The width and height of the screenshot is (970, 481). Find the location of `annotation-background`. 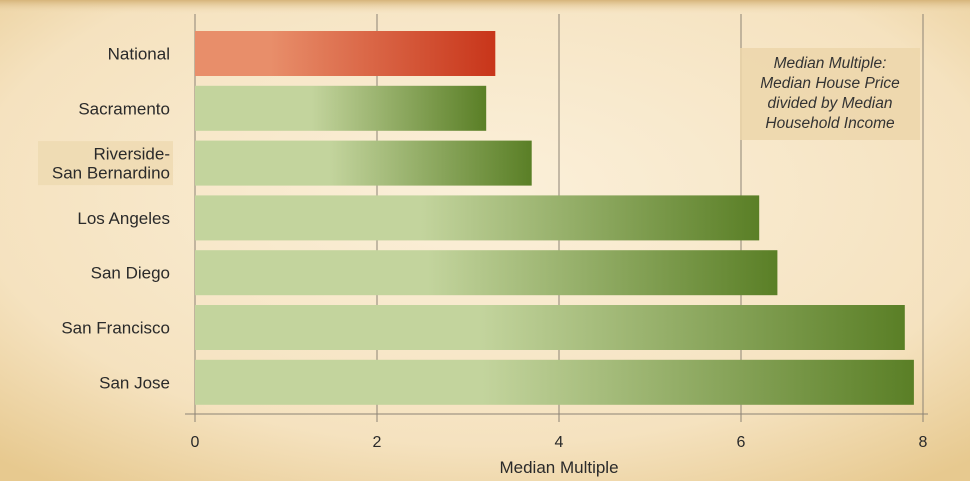

annotation-background is located at coordinates (830, 94).